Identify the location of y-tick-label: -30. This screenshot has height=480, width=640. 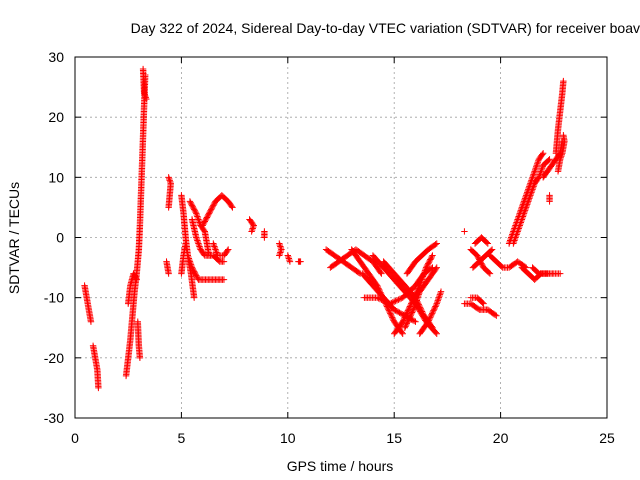
(54, 418).